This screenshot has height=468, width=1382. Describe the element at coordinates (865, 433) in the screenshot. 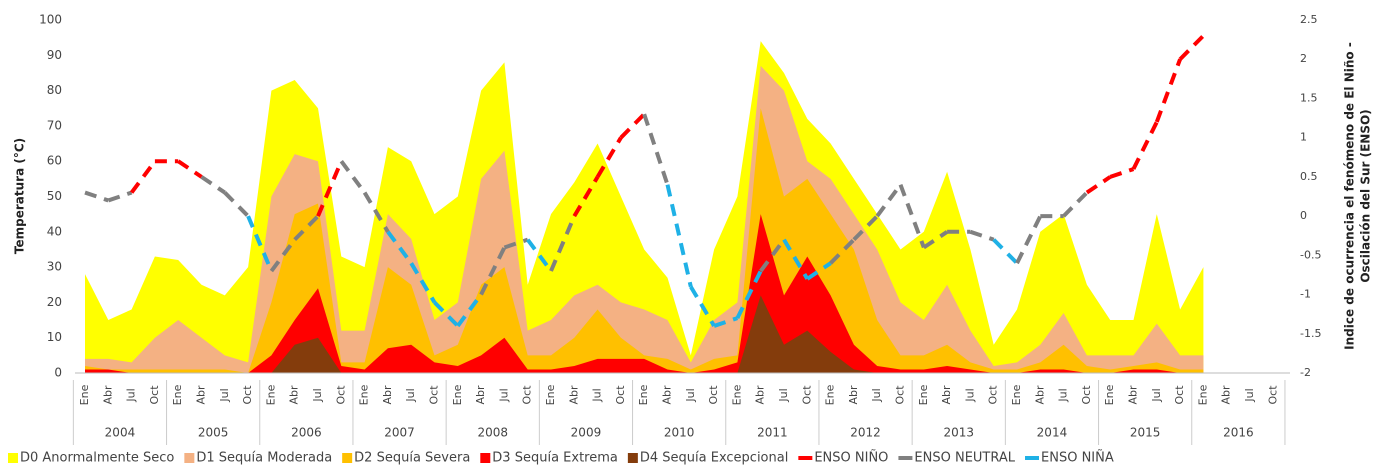

I see `year-label: 2012` at that location.